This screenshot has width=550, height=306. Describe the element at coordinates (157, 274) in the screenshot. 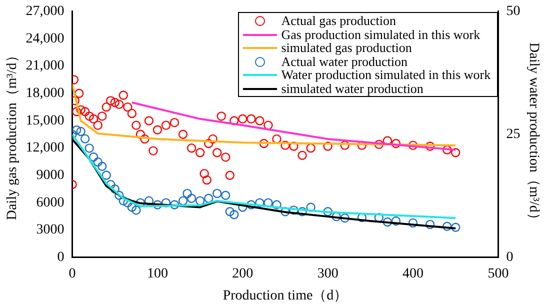

I see `x-tick-label: 100` at that location.